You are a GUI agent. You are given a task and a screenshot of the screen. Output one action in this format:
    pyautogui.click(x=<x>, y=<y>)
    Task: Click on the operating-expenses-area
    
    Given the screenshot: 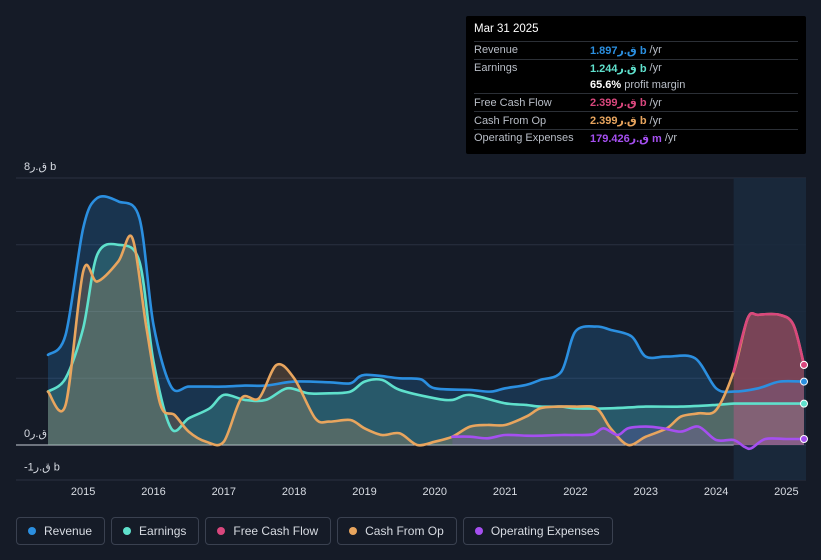 What is the action you would take?
    pyautogui.click(x=628, y=437)
    